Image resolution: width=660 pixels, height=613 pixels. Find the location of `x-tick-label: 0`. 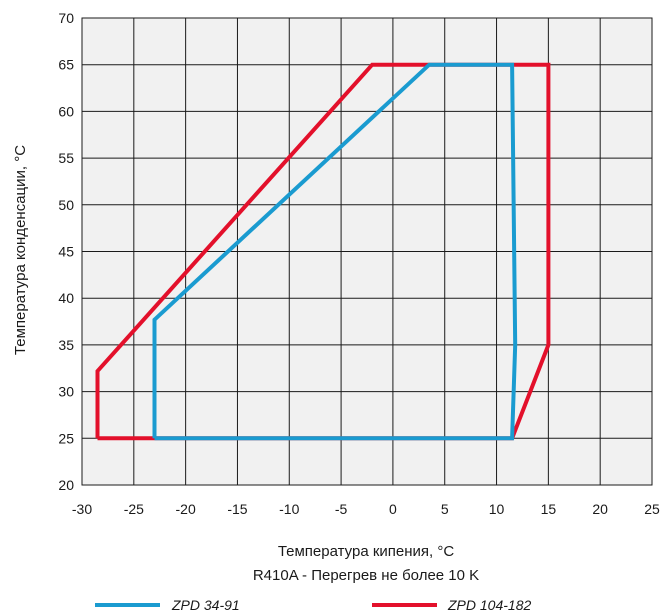

x-tick-label: 0 is located at coordinates (393, 509).